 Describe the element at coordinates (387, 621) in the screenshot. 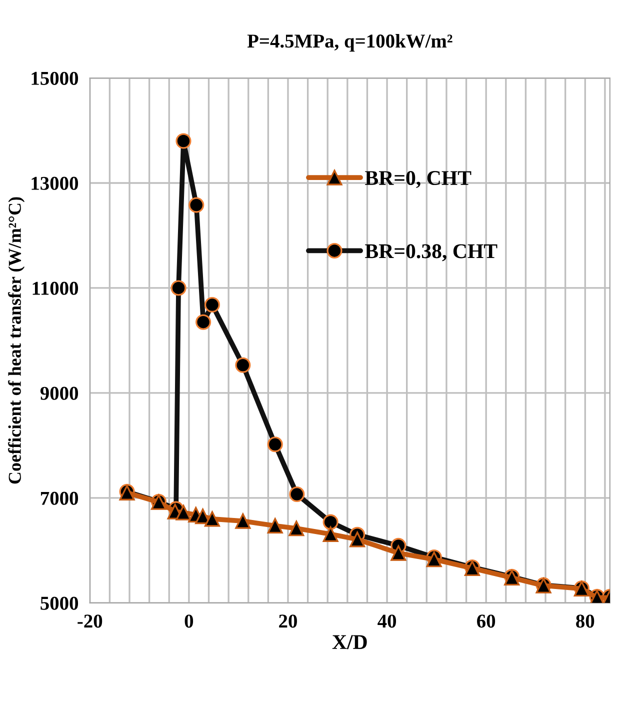

I see `x-tick-label: 40` at that location.